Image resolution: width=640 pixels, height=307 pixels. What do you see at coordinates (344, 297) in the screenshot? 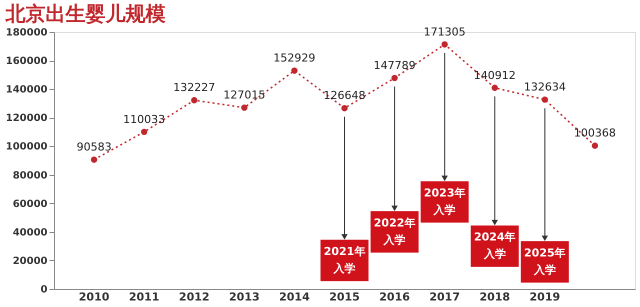
I see `x-tick-label: 2015` at bounding box center [344, 297].